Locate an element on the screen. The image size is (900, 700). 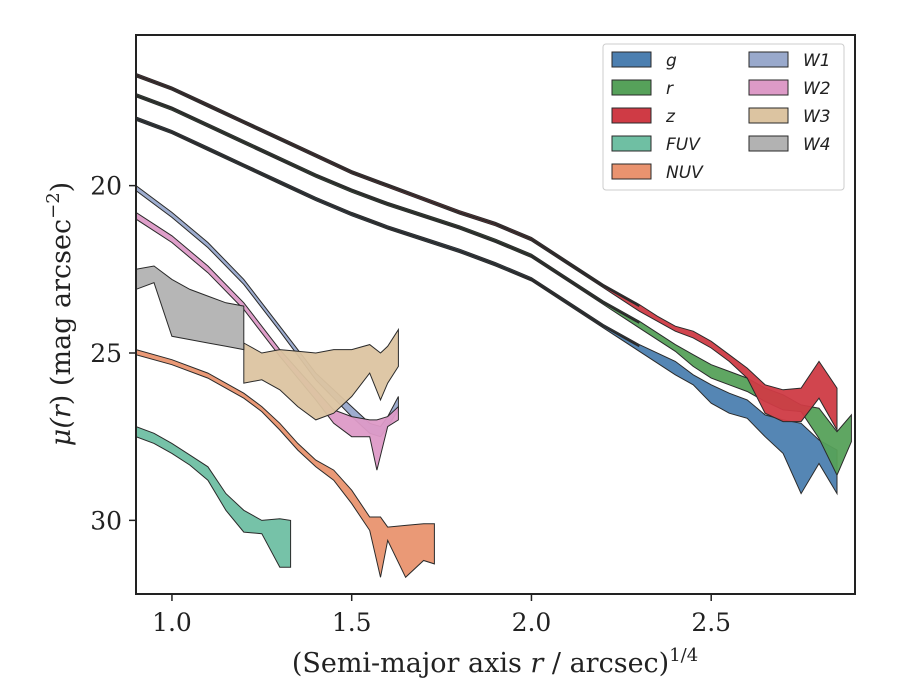
band-w2 is located at coordinates (267, 341).